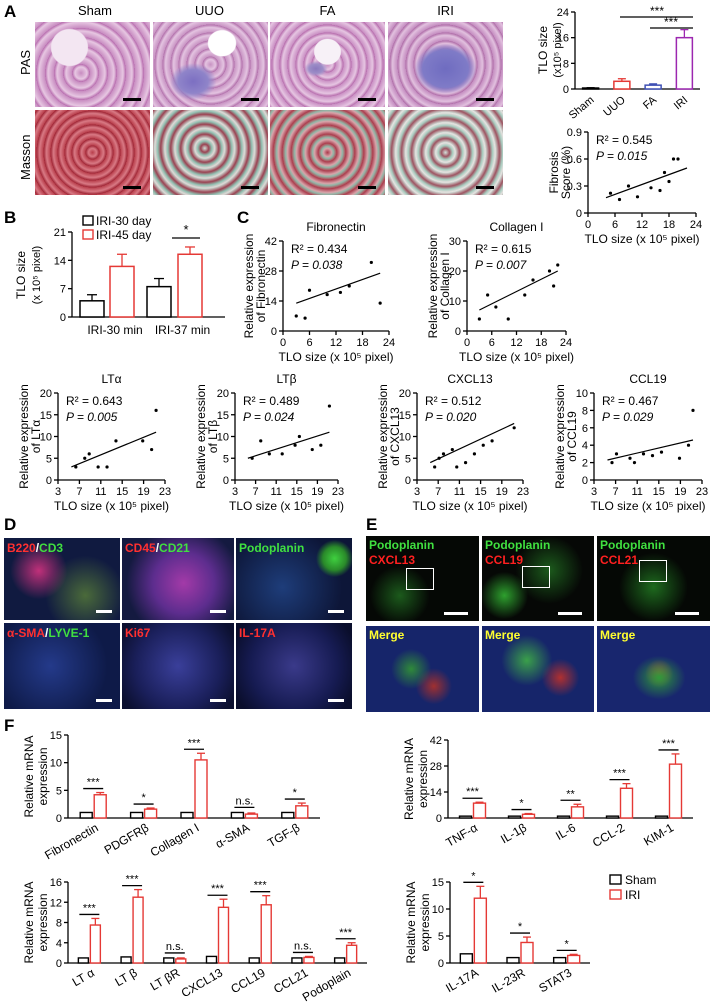 This screenshot has width=715, height=1006. What do you see at coordinates (178, 579) in the screenshot?
I see `d-cd45-cd21-image: CD45/CD21` at bounding box center [178, 579].